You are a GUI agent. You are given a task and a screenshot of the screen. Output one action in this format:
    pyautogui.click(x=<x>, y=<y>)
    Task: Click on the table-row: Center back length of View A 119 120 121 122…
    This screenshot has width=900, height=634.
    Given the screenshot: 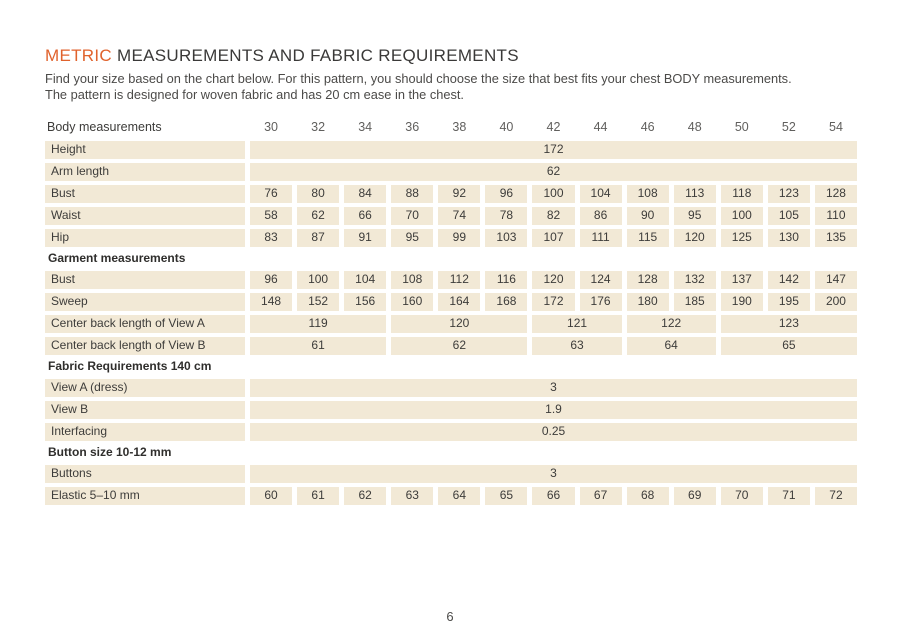 What is the action you would take?
    pyautogui.click(x=451, y=324)
    